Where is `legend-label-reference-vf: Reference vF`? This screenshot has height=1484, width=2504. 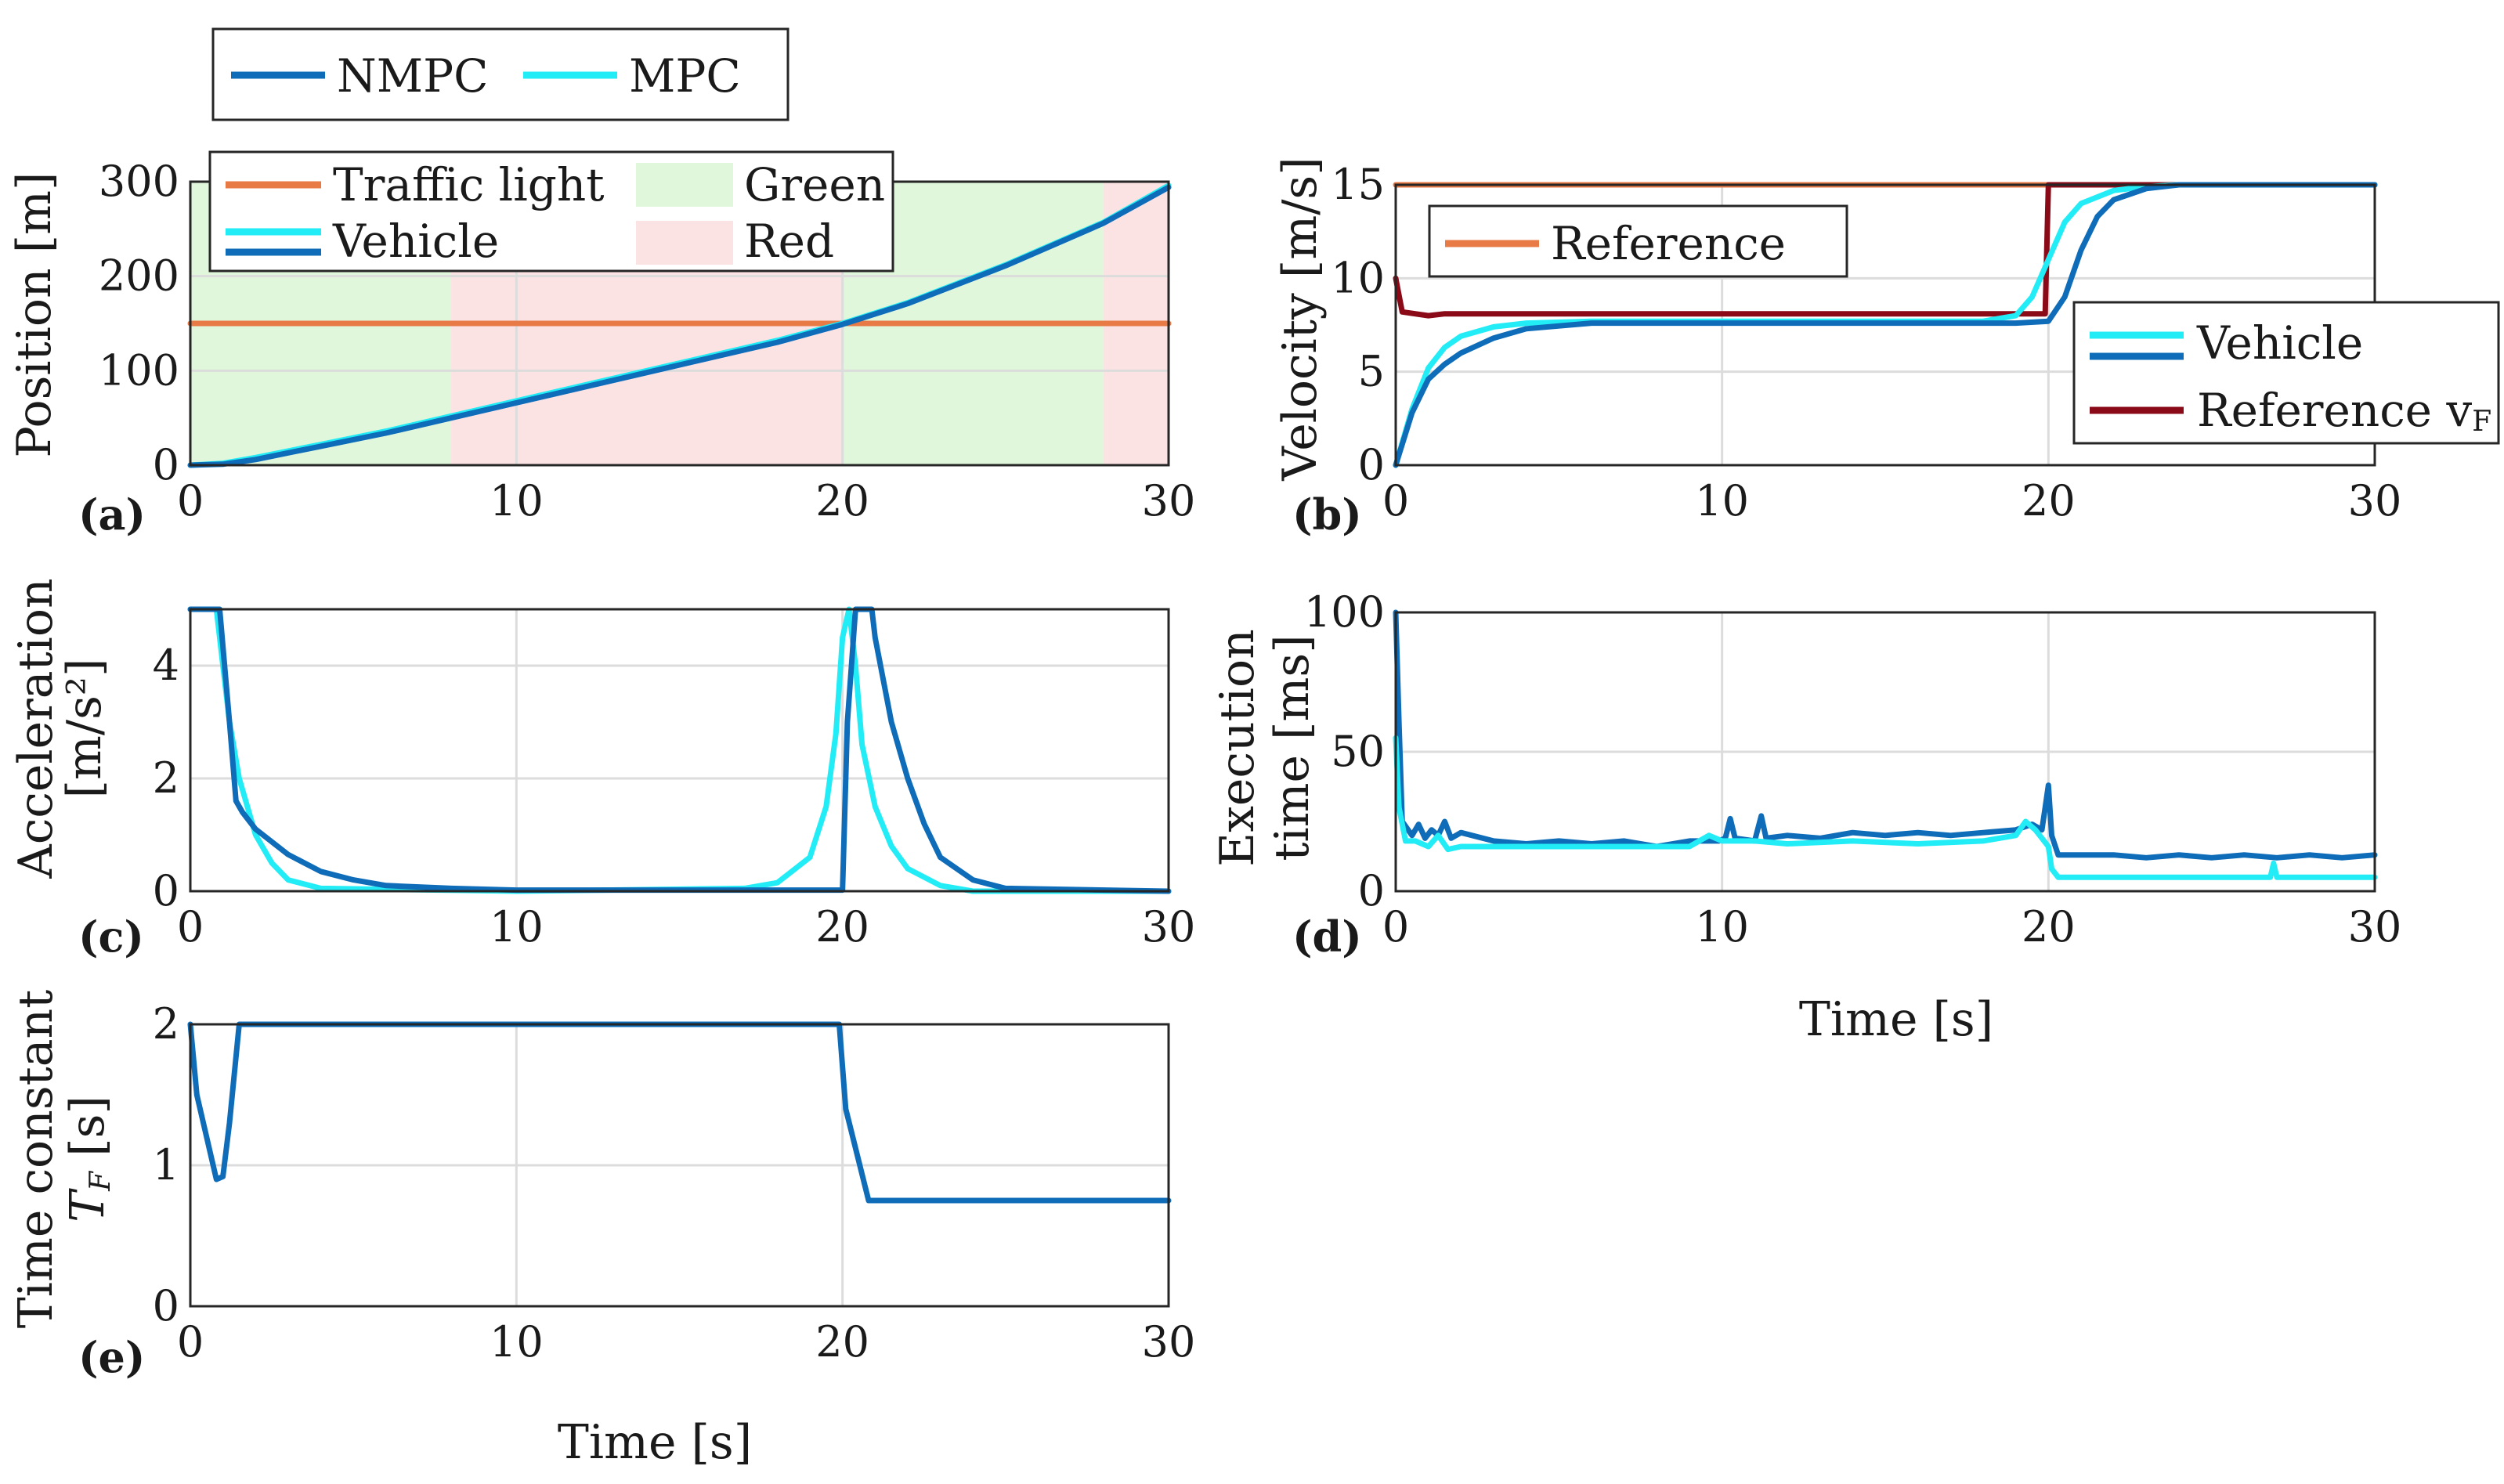
legend-label-reference-vf: Reference vF is located at coordinates (2344, 411).